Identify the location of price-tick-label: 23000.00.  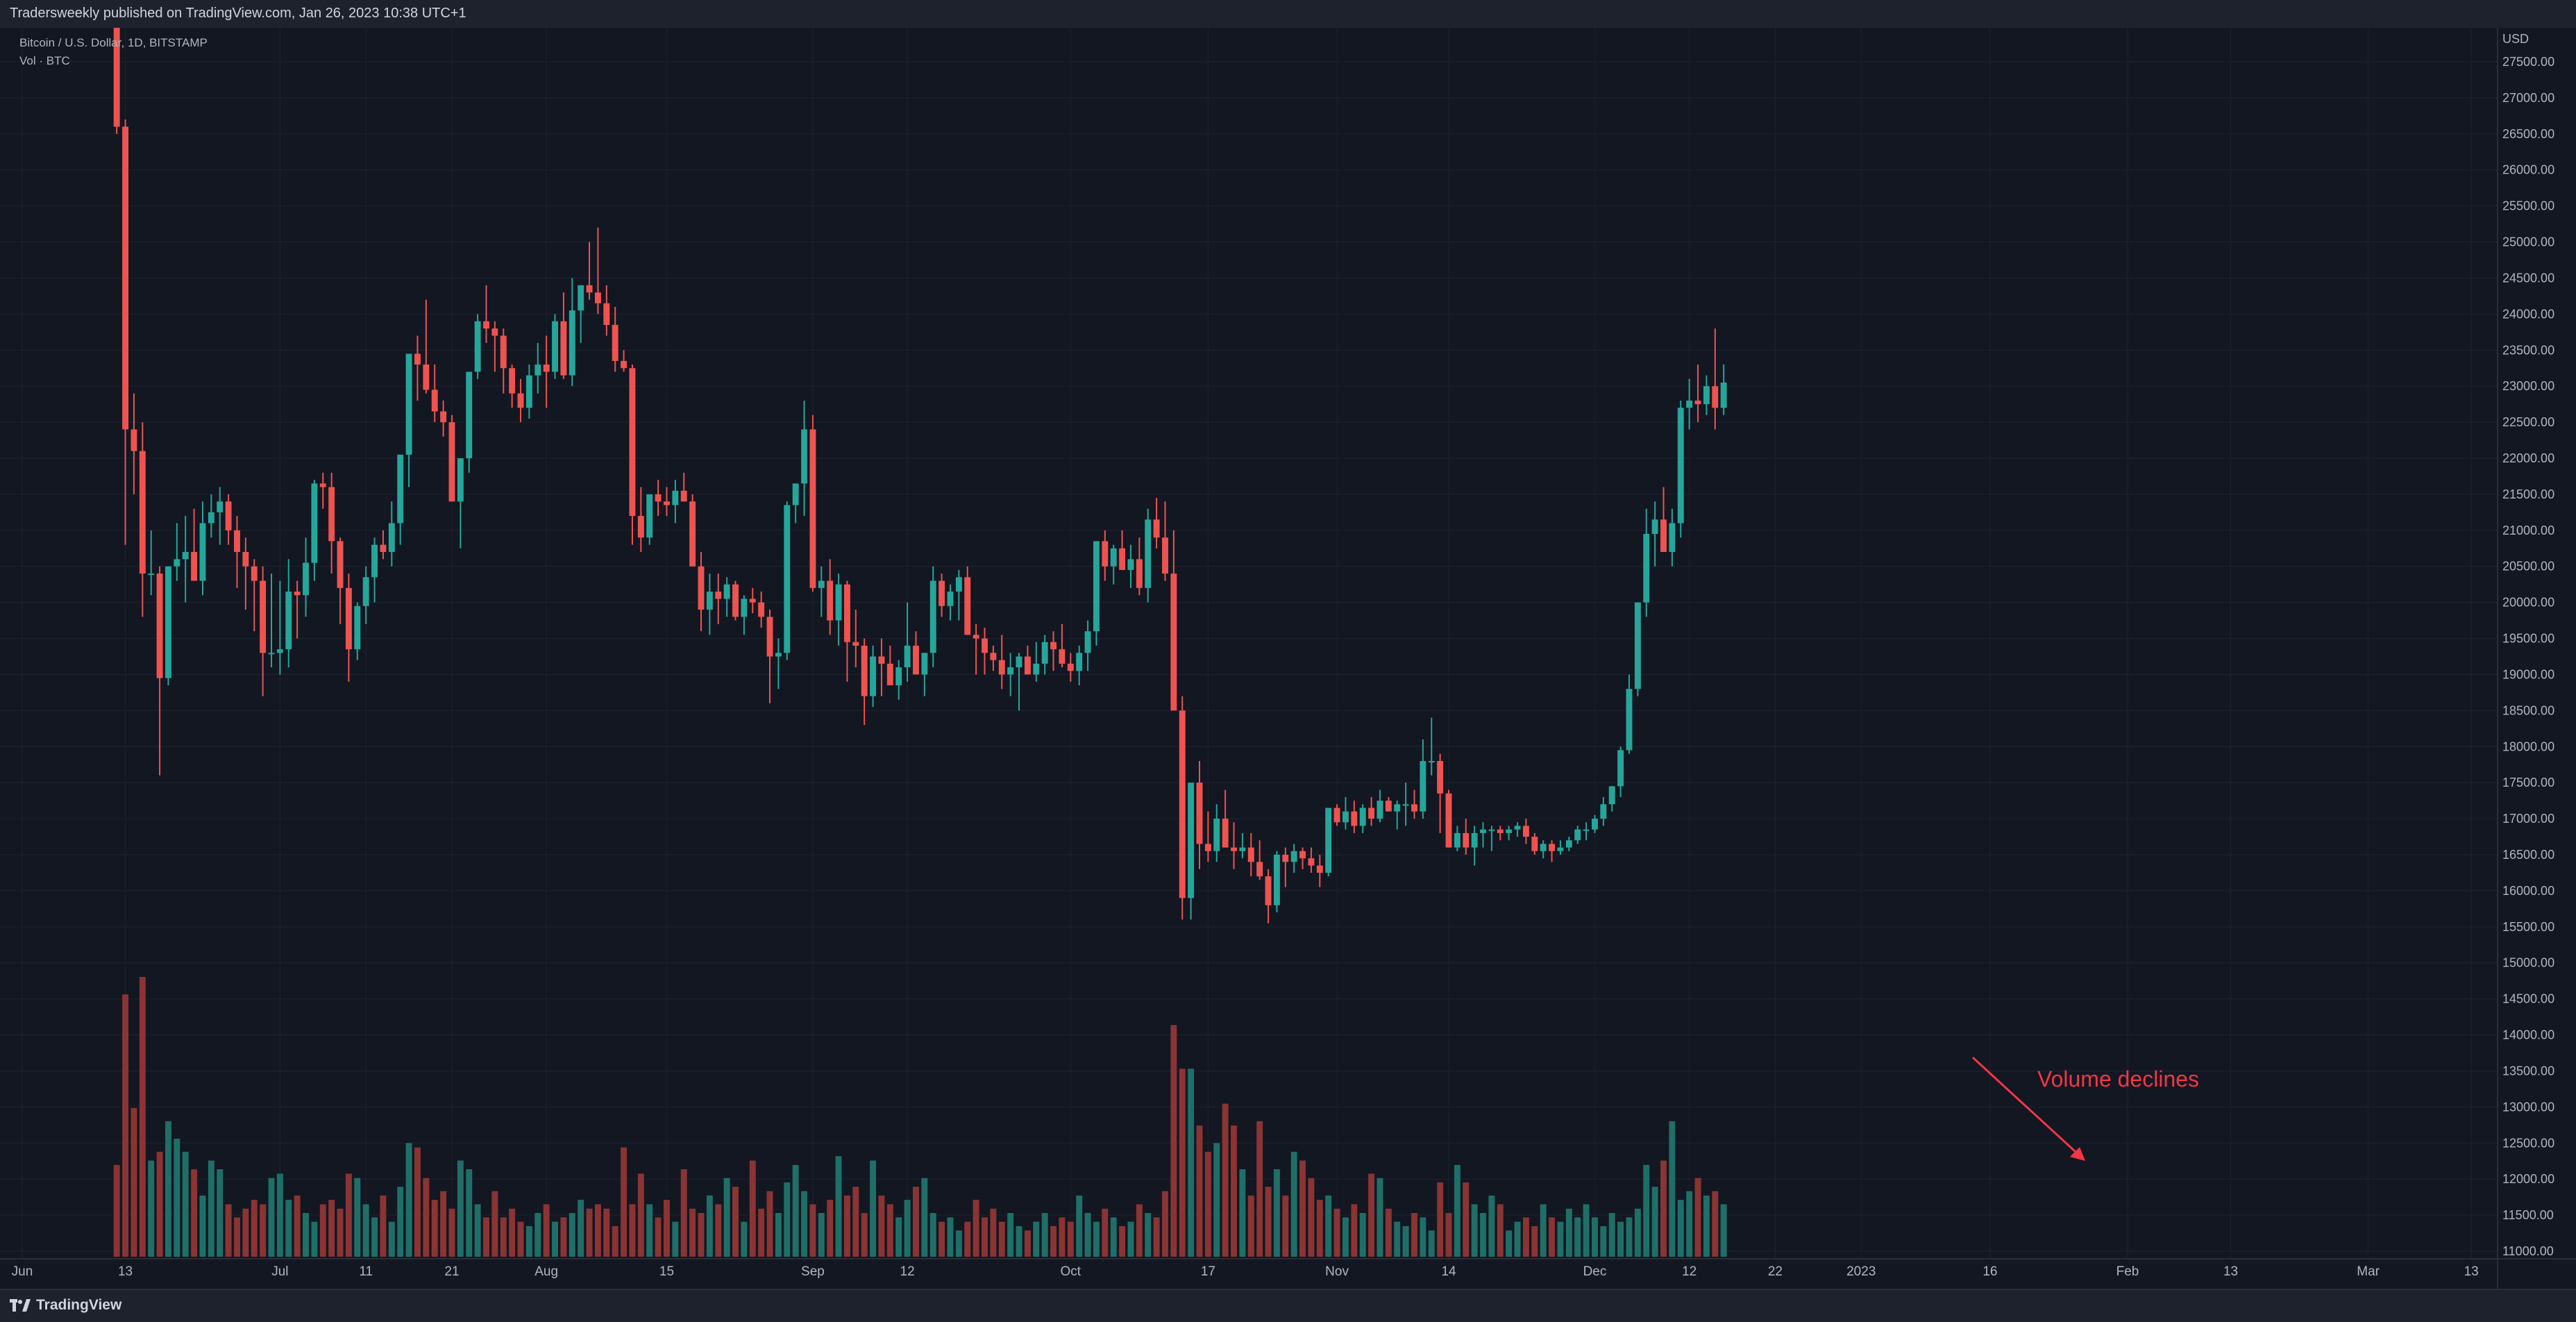
(2528, 386).